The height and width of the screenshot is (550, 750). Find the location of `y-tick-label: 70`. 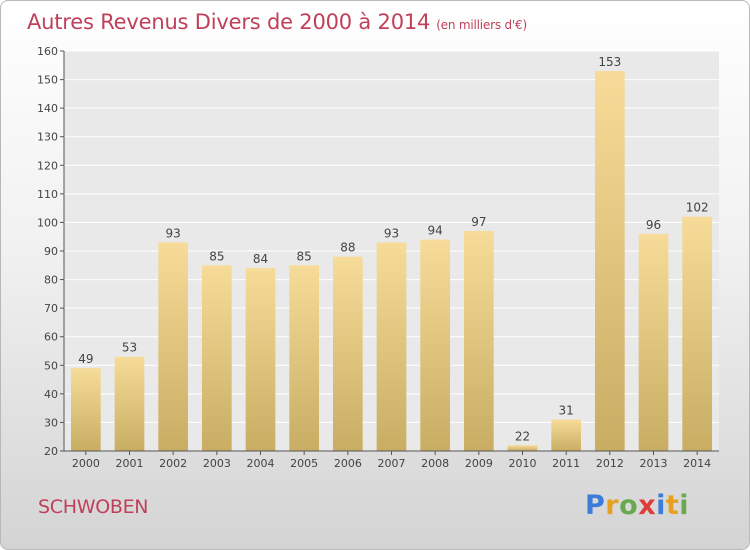

y-tick-label: 70 is located at coordinates (51, 308).